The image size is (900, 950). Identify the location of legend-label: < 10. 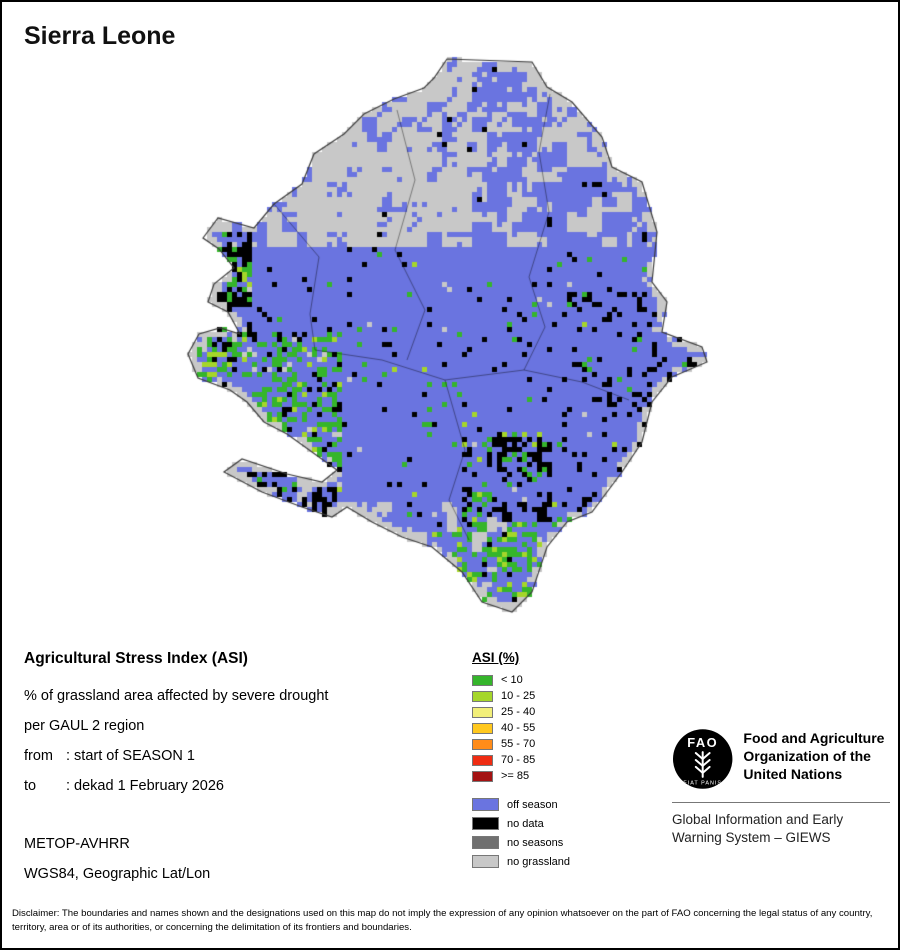
(512, 680).